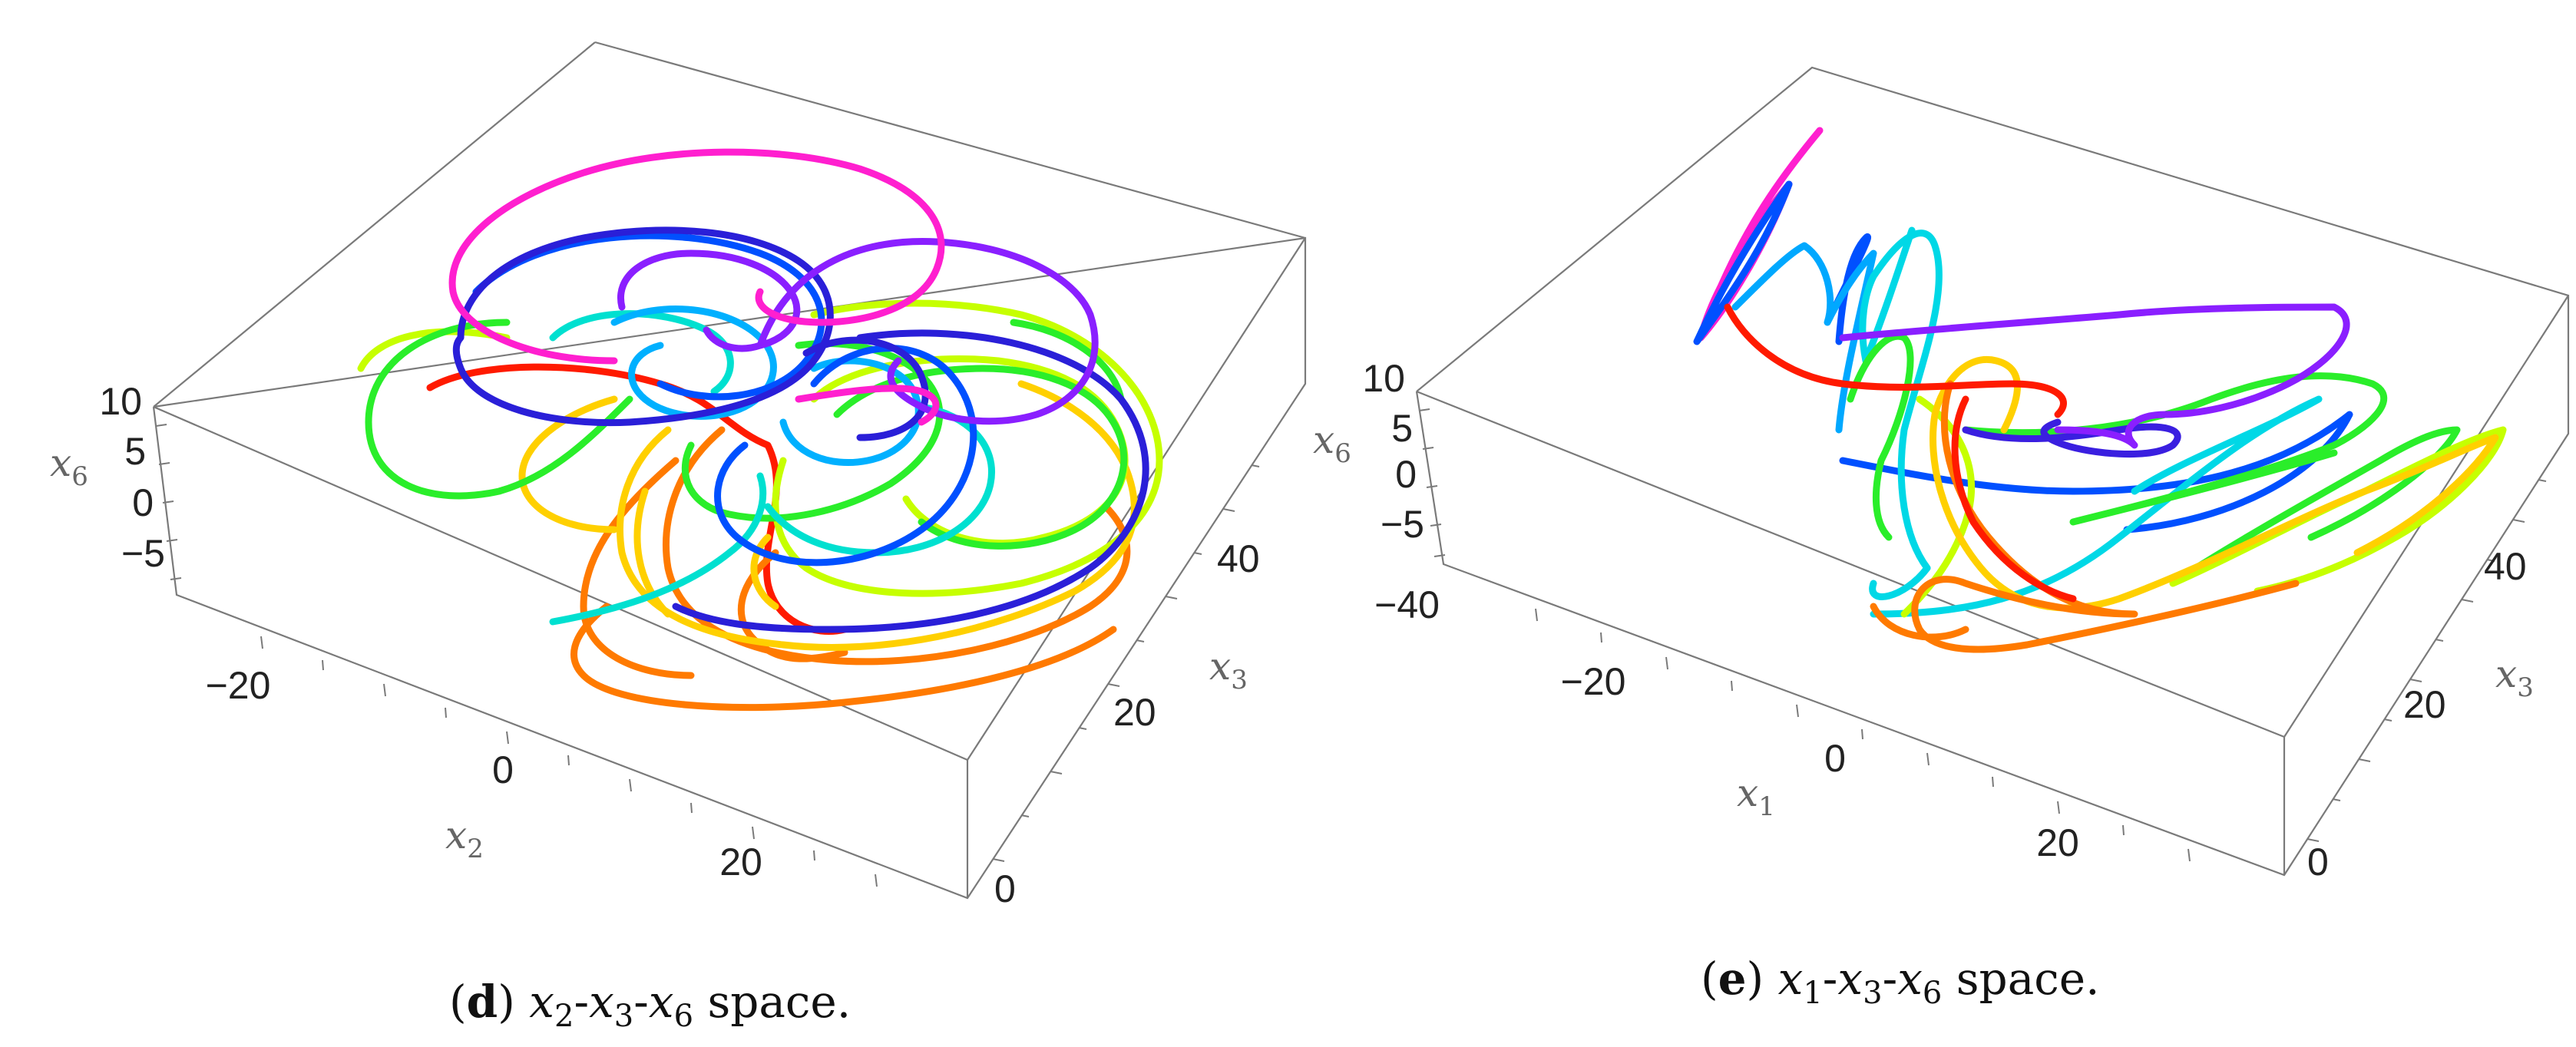 This screenshot has height=1047, width=2576. Describe the element at coordinates (2057, 842) in the screenshot. I see `panel-e-x-tick: 20` at that location.